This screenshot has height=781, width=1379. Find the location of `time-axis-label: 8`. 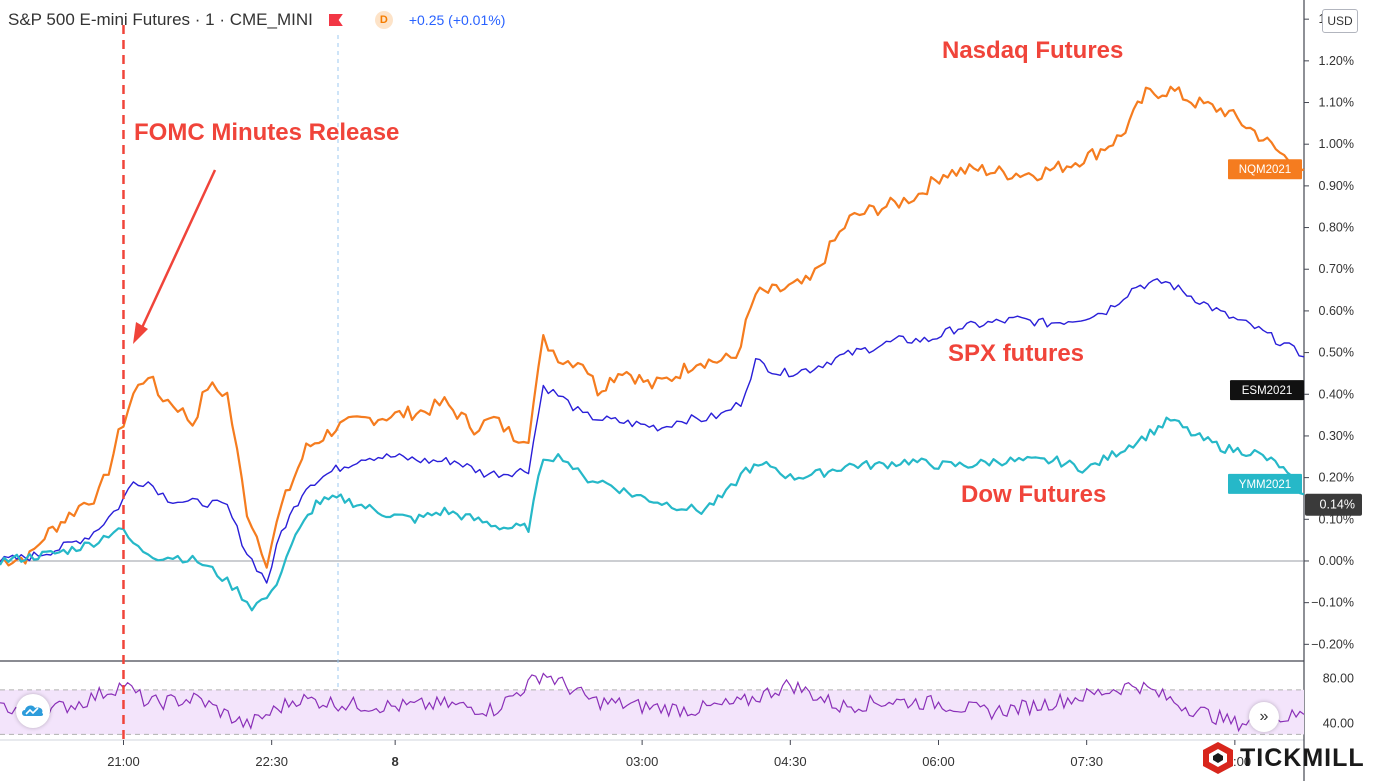

time-axis-label: 8 is located at coordinates (395, 761).